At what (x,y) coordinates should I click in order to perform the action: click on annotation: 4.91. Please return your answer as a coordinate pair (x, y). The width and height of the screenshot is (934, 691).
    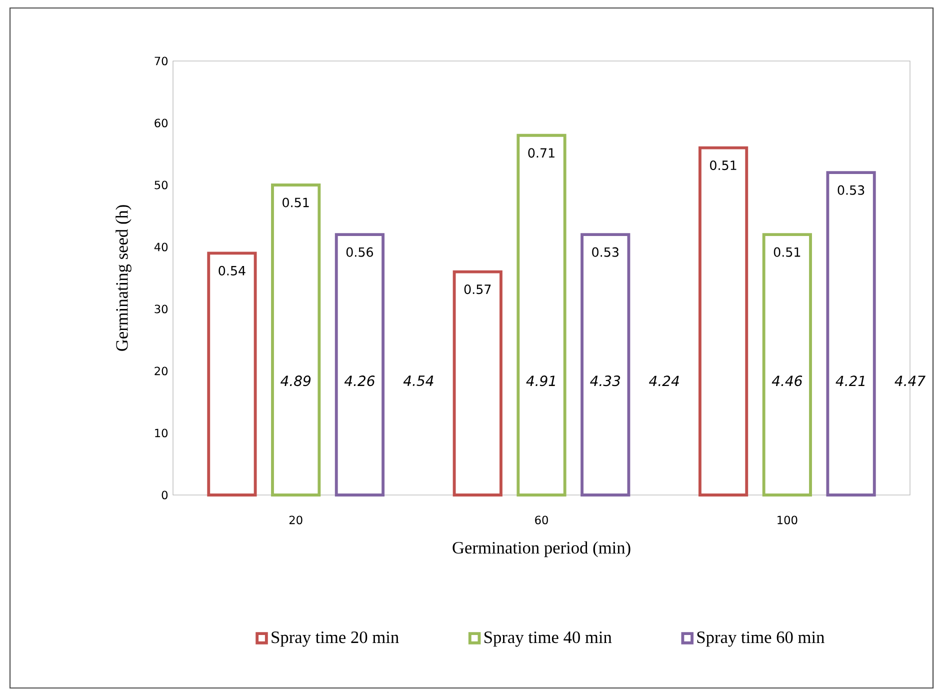
    Looking at the image, I should click on (540, 381).